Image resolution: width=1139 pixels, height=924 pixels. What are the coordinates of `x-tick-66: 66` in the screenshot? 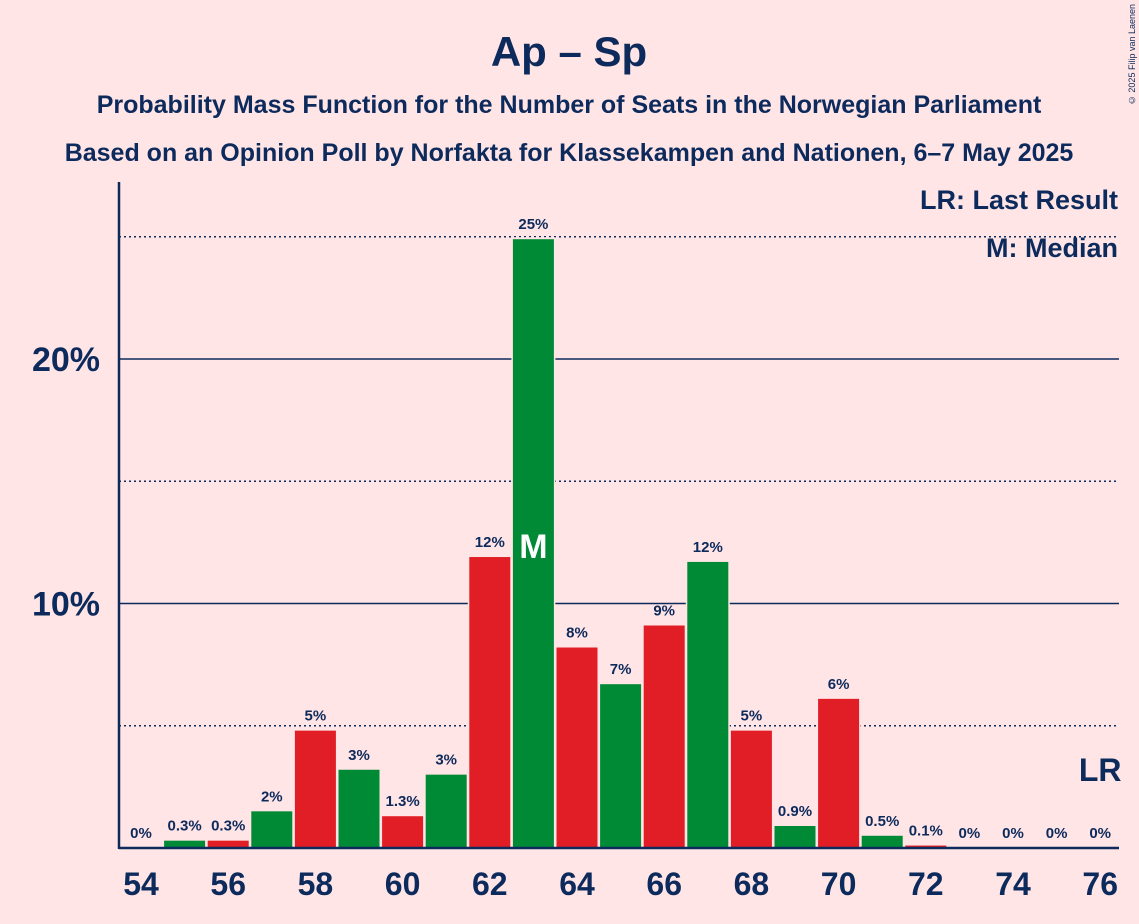 It's located at (664, 884).